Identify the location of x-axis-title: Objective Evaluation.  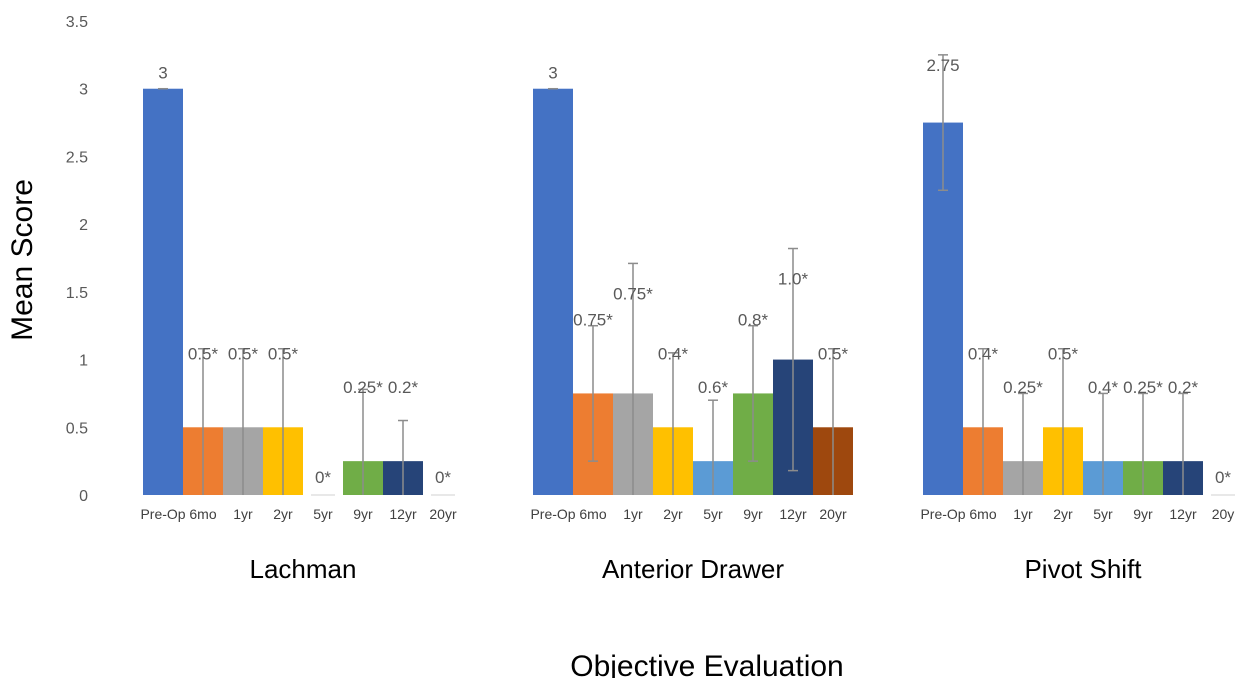
(707, 664).